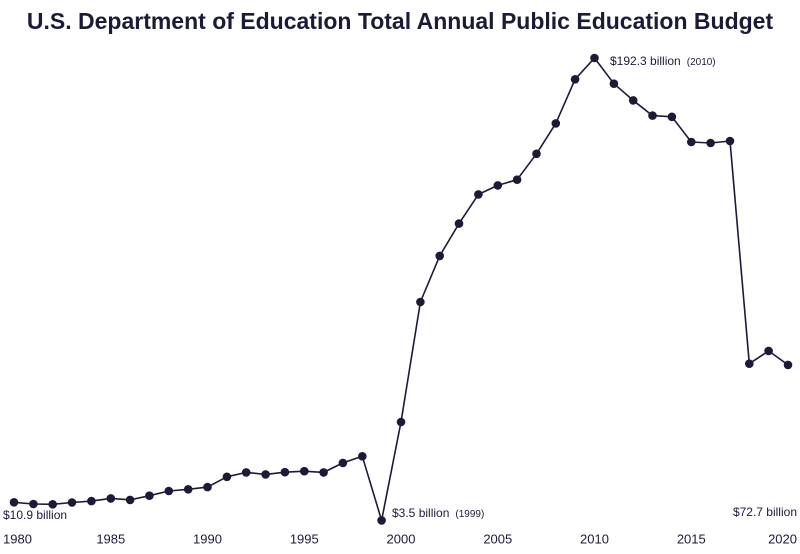 The width and height of the screenshot is (800, 554). What do you see at coordinates (304, 538) in the screenshot?
I see `x-tick-label: 1995` at bounding box center [304, 538].